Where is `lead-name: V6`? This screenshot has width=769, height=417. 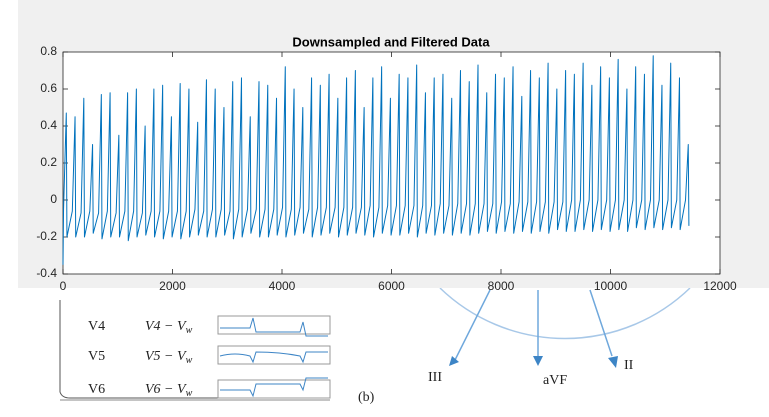
lead-name: V6 is located at coordinates (96, 389).